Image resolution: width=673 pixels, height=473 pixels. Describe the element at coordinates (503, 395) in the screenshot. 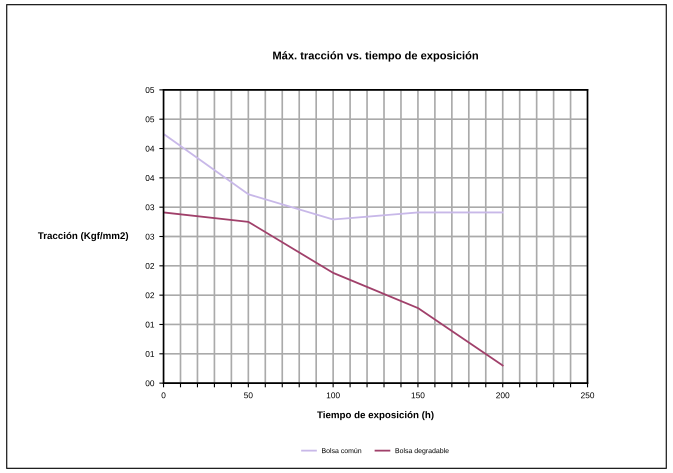

I see `x-tick-label: 200` at that location.